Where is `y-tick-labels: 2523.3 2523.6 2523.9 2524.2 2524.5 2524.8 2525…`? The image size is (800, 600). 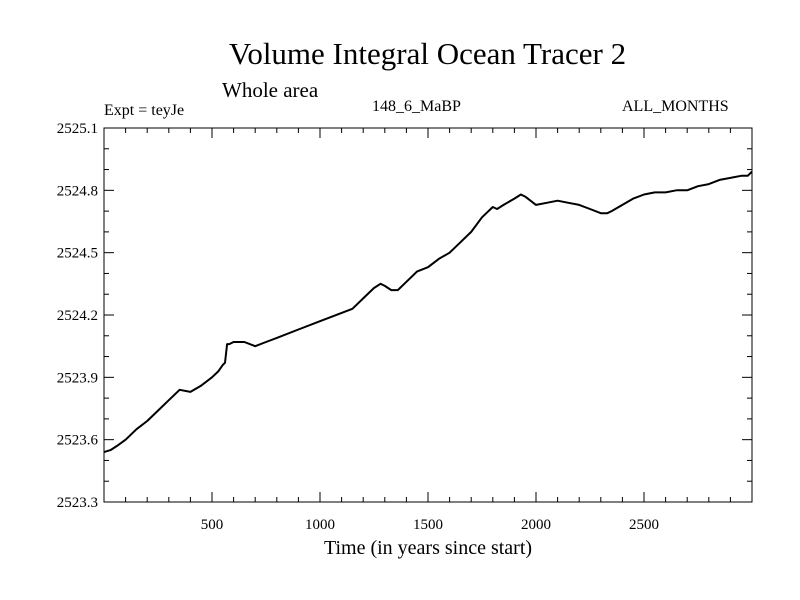 y-tick-labels: 2523.3 2523.6 2523.9 2524.2 2524.5 2524.8 2525… is located at coordinates (78, 316).